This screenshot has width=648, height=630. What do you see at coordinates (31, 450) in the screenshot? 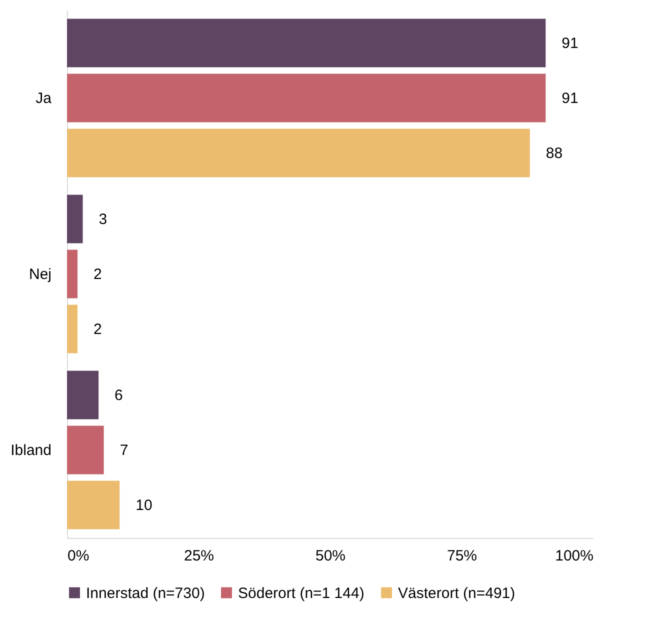
I see `y-tick-label: Ibland` at bounding box center [31, 450].